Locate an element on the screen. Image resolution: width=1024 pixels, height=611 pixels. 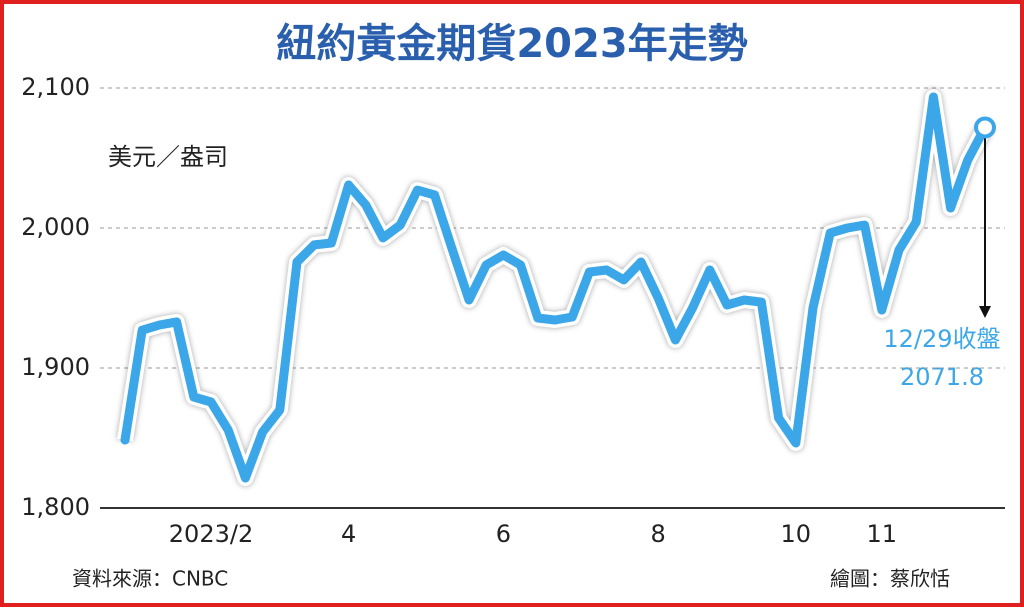
chart-title: 紐約黃金期貨2023年走勢 is located at coordinates (511, 44).